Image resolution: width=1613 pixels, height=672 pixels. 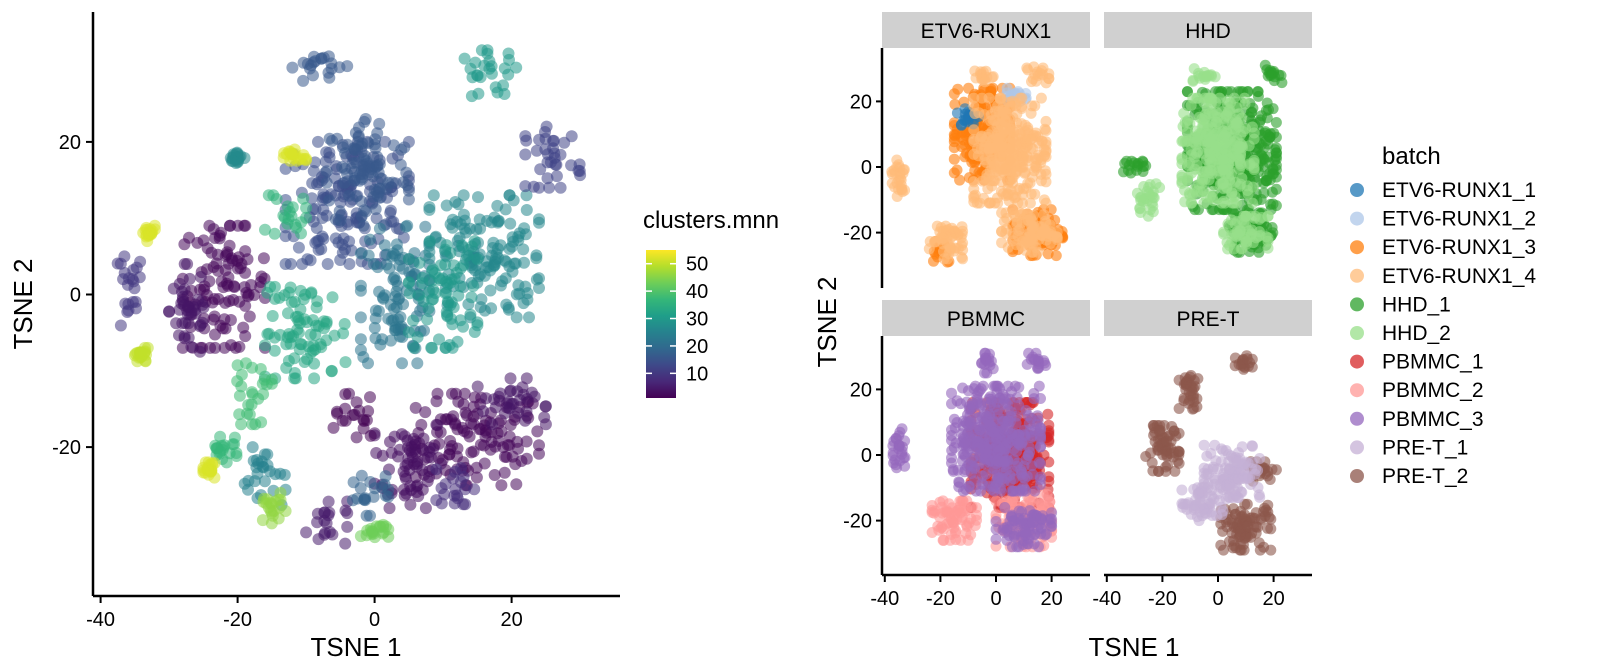 What do you see at coordinates (827, 321) in the screenshot?
I see `right-y-axis-title: TSNE 2` at bounding box center [827, 321].